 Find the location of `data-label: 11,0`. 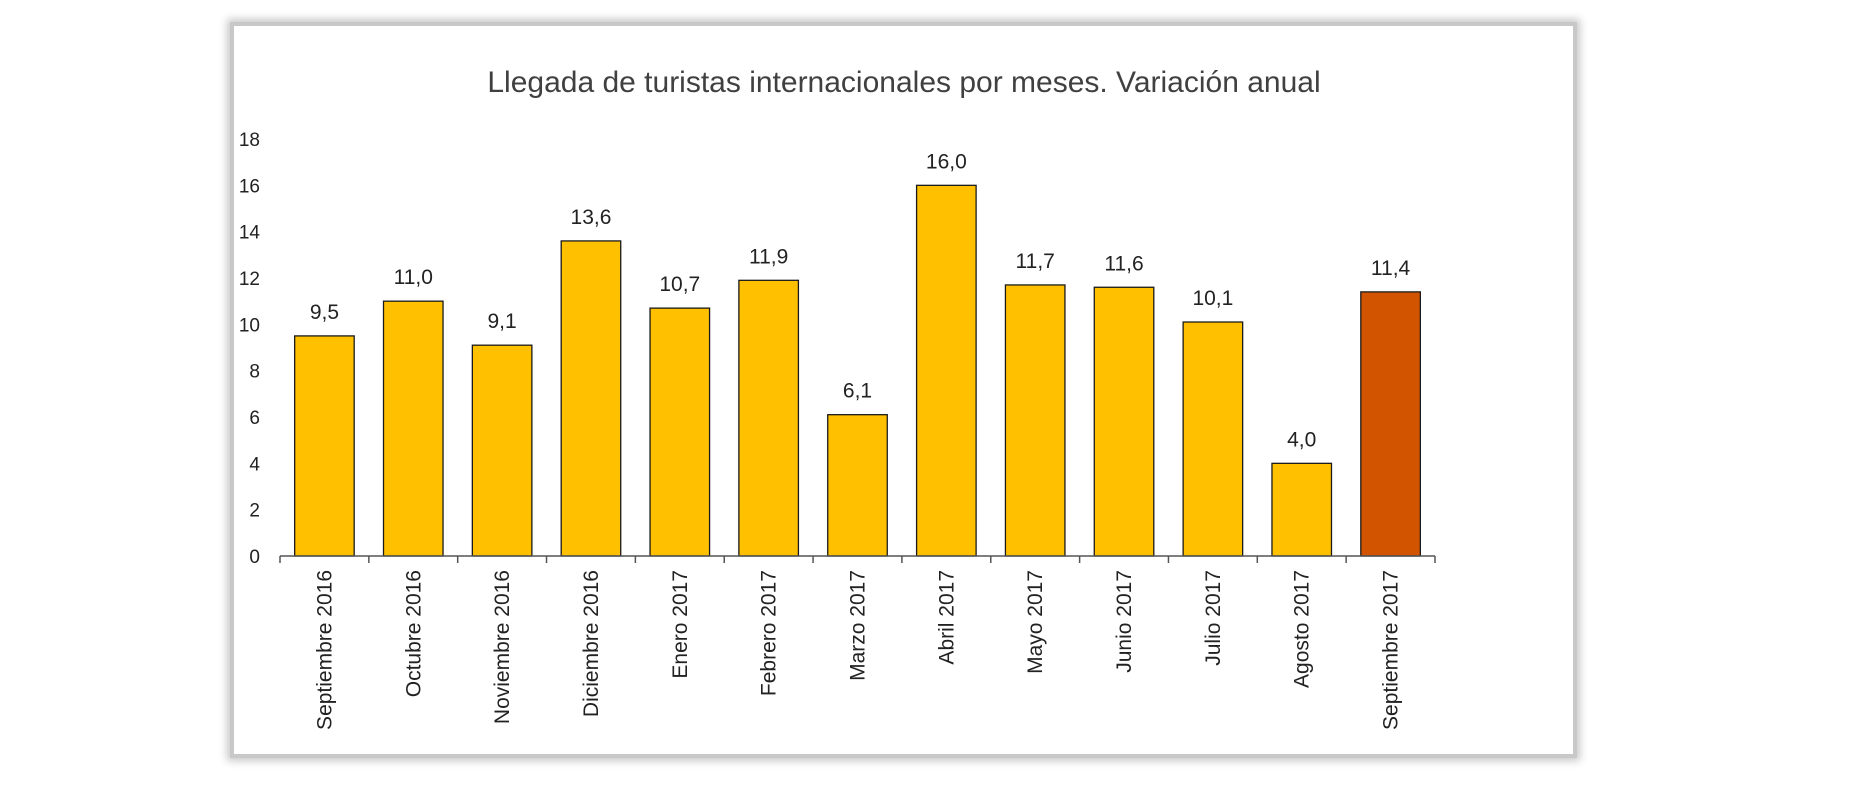

data-label: 11,0 is located at coordinates (413, 277).